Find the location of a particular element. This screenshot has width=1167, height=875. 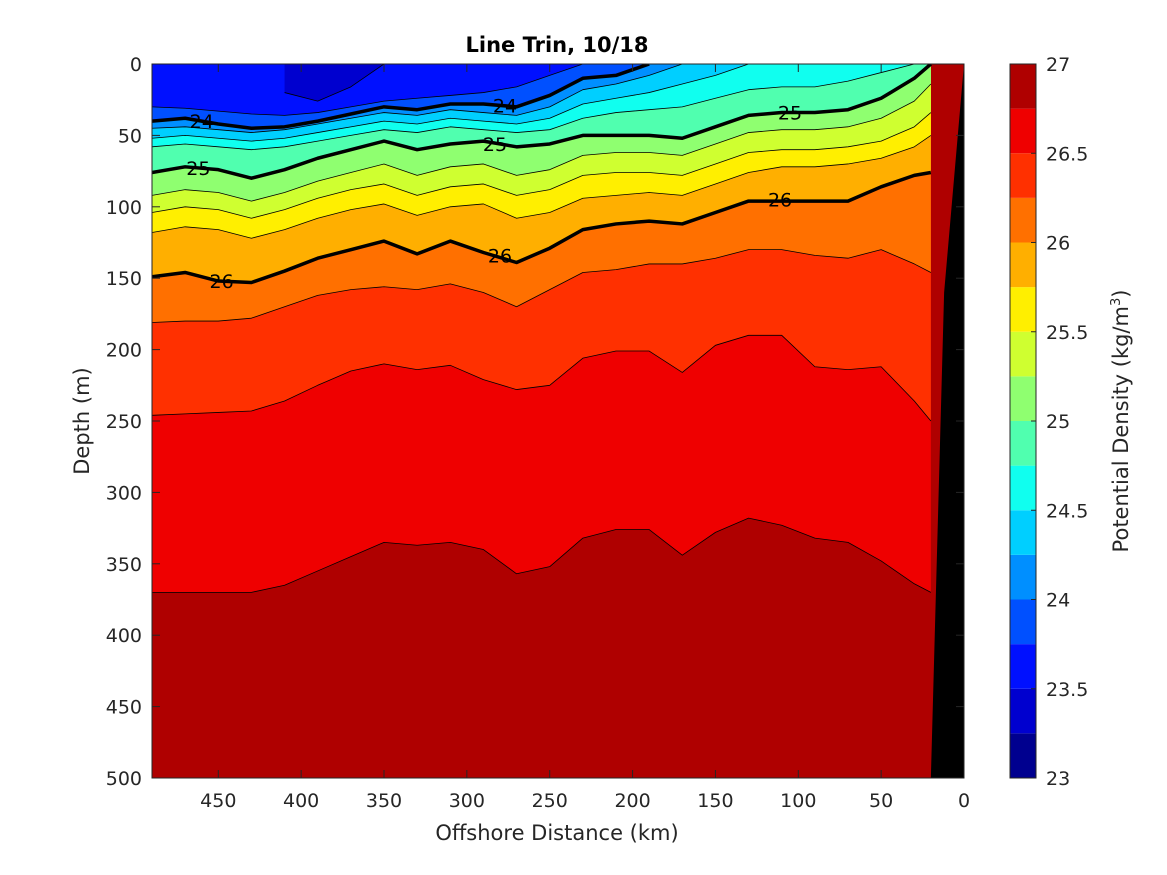

x-tick-label: 250 is located at coordinates (550, 801).